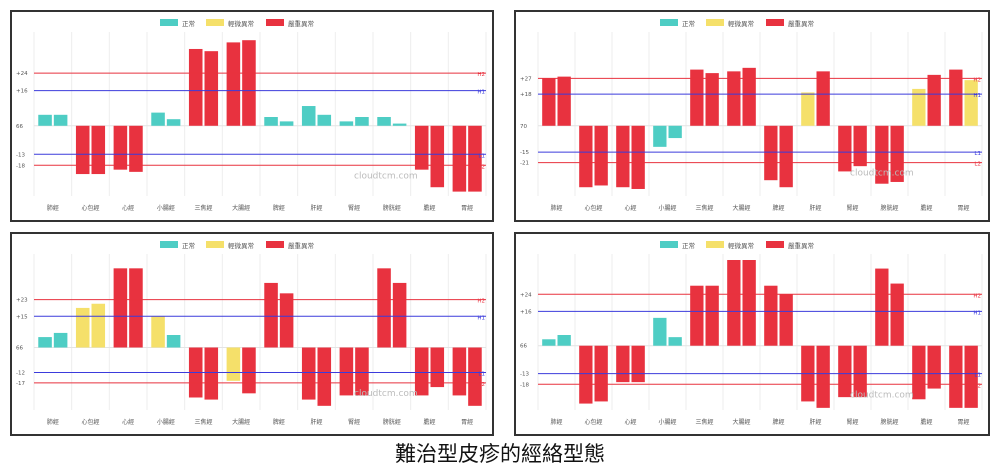 This screenshot has width=1000, height=476. I want to click on bar-膀胱經-2, so click(897, 314).